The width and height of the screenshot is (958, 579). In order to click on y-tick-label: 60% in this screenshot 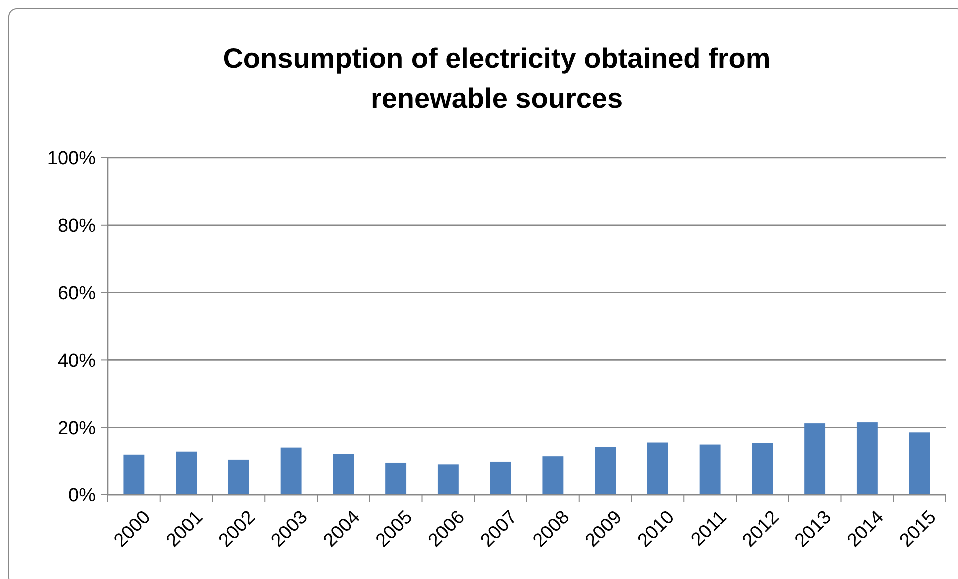, I will do `click(77, 293)`.